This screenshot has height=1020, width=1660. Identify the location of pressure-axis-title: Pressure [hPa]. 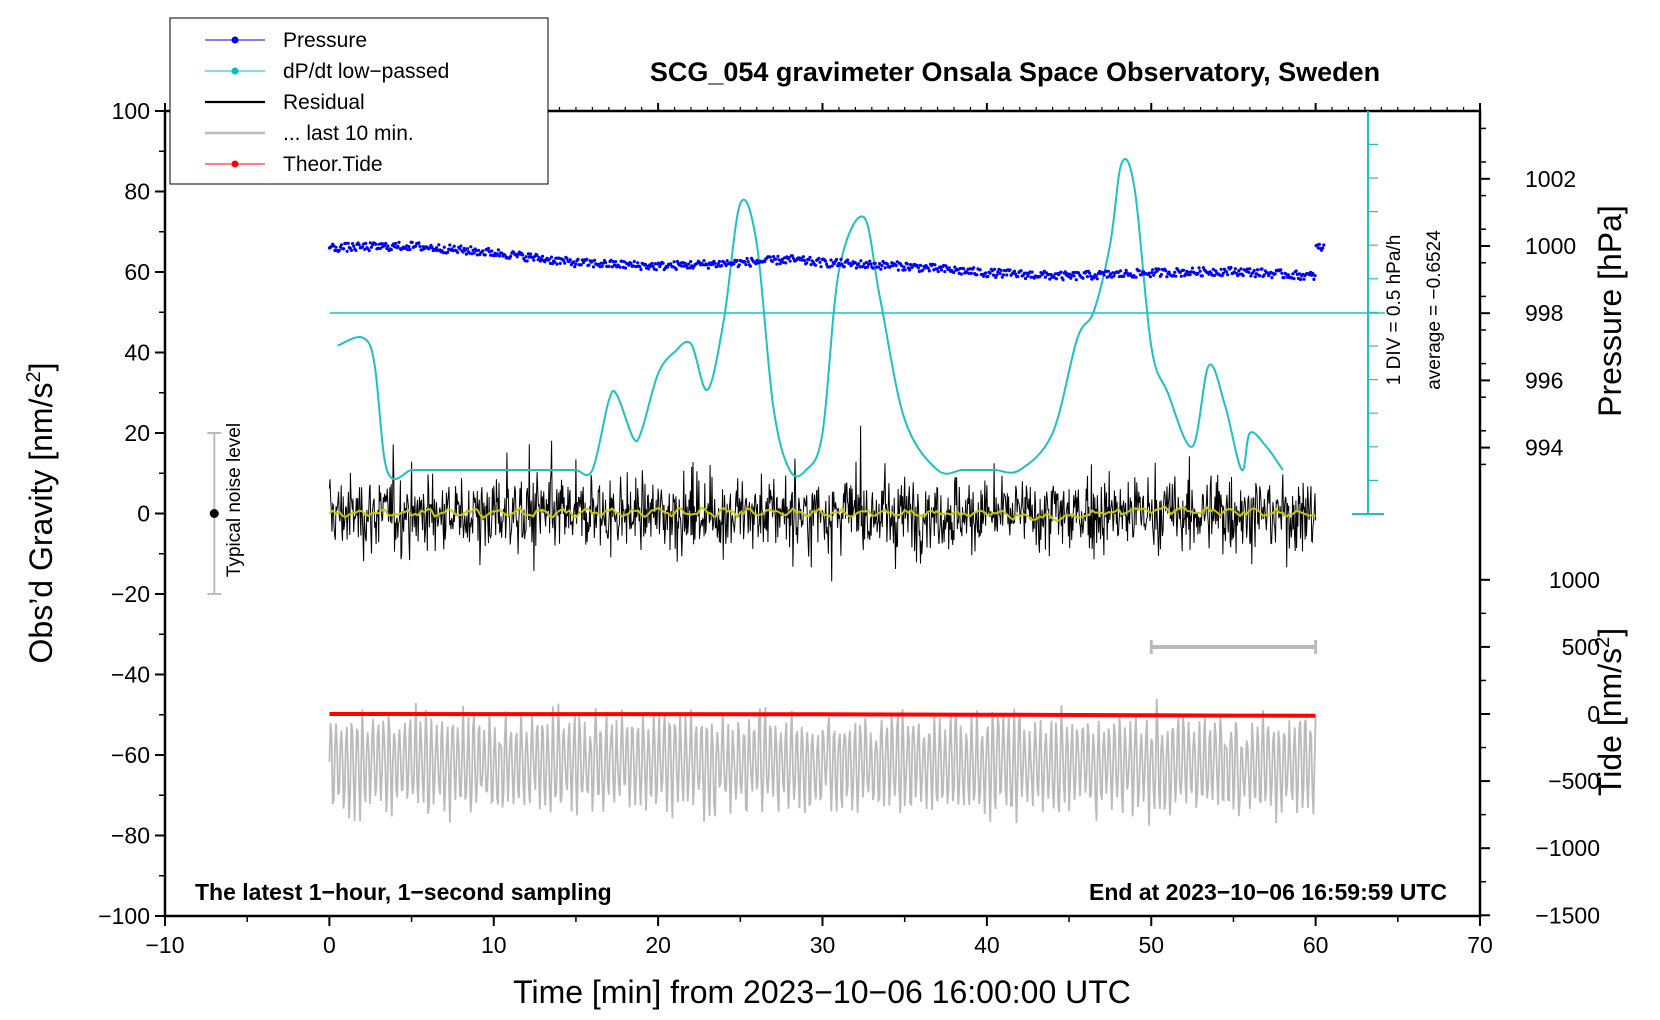
(1610, 311).